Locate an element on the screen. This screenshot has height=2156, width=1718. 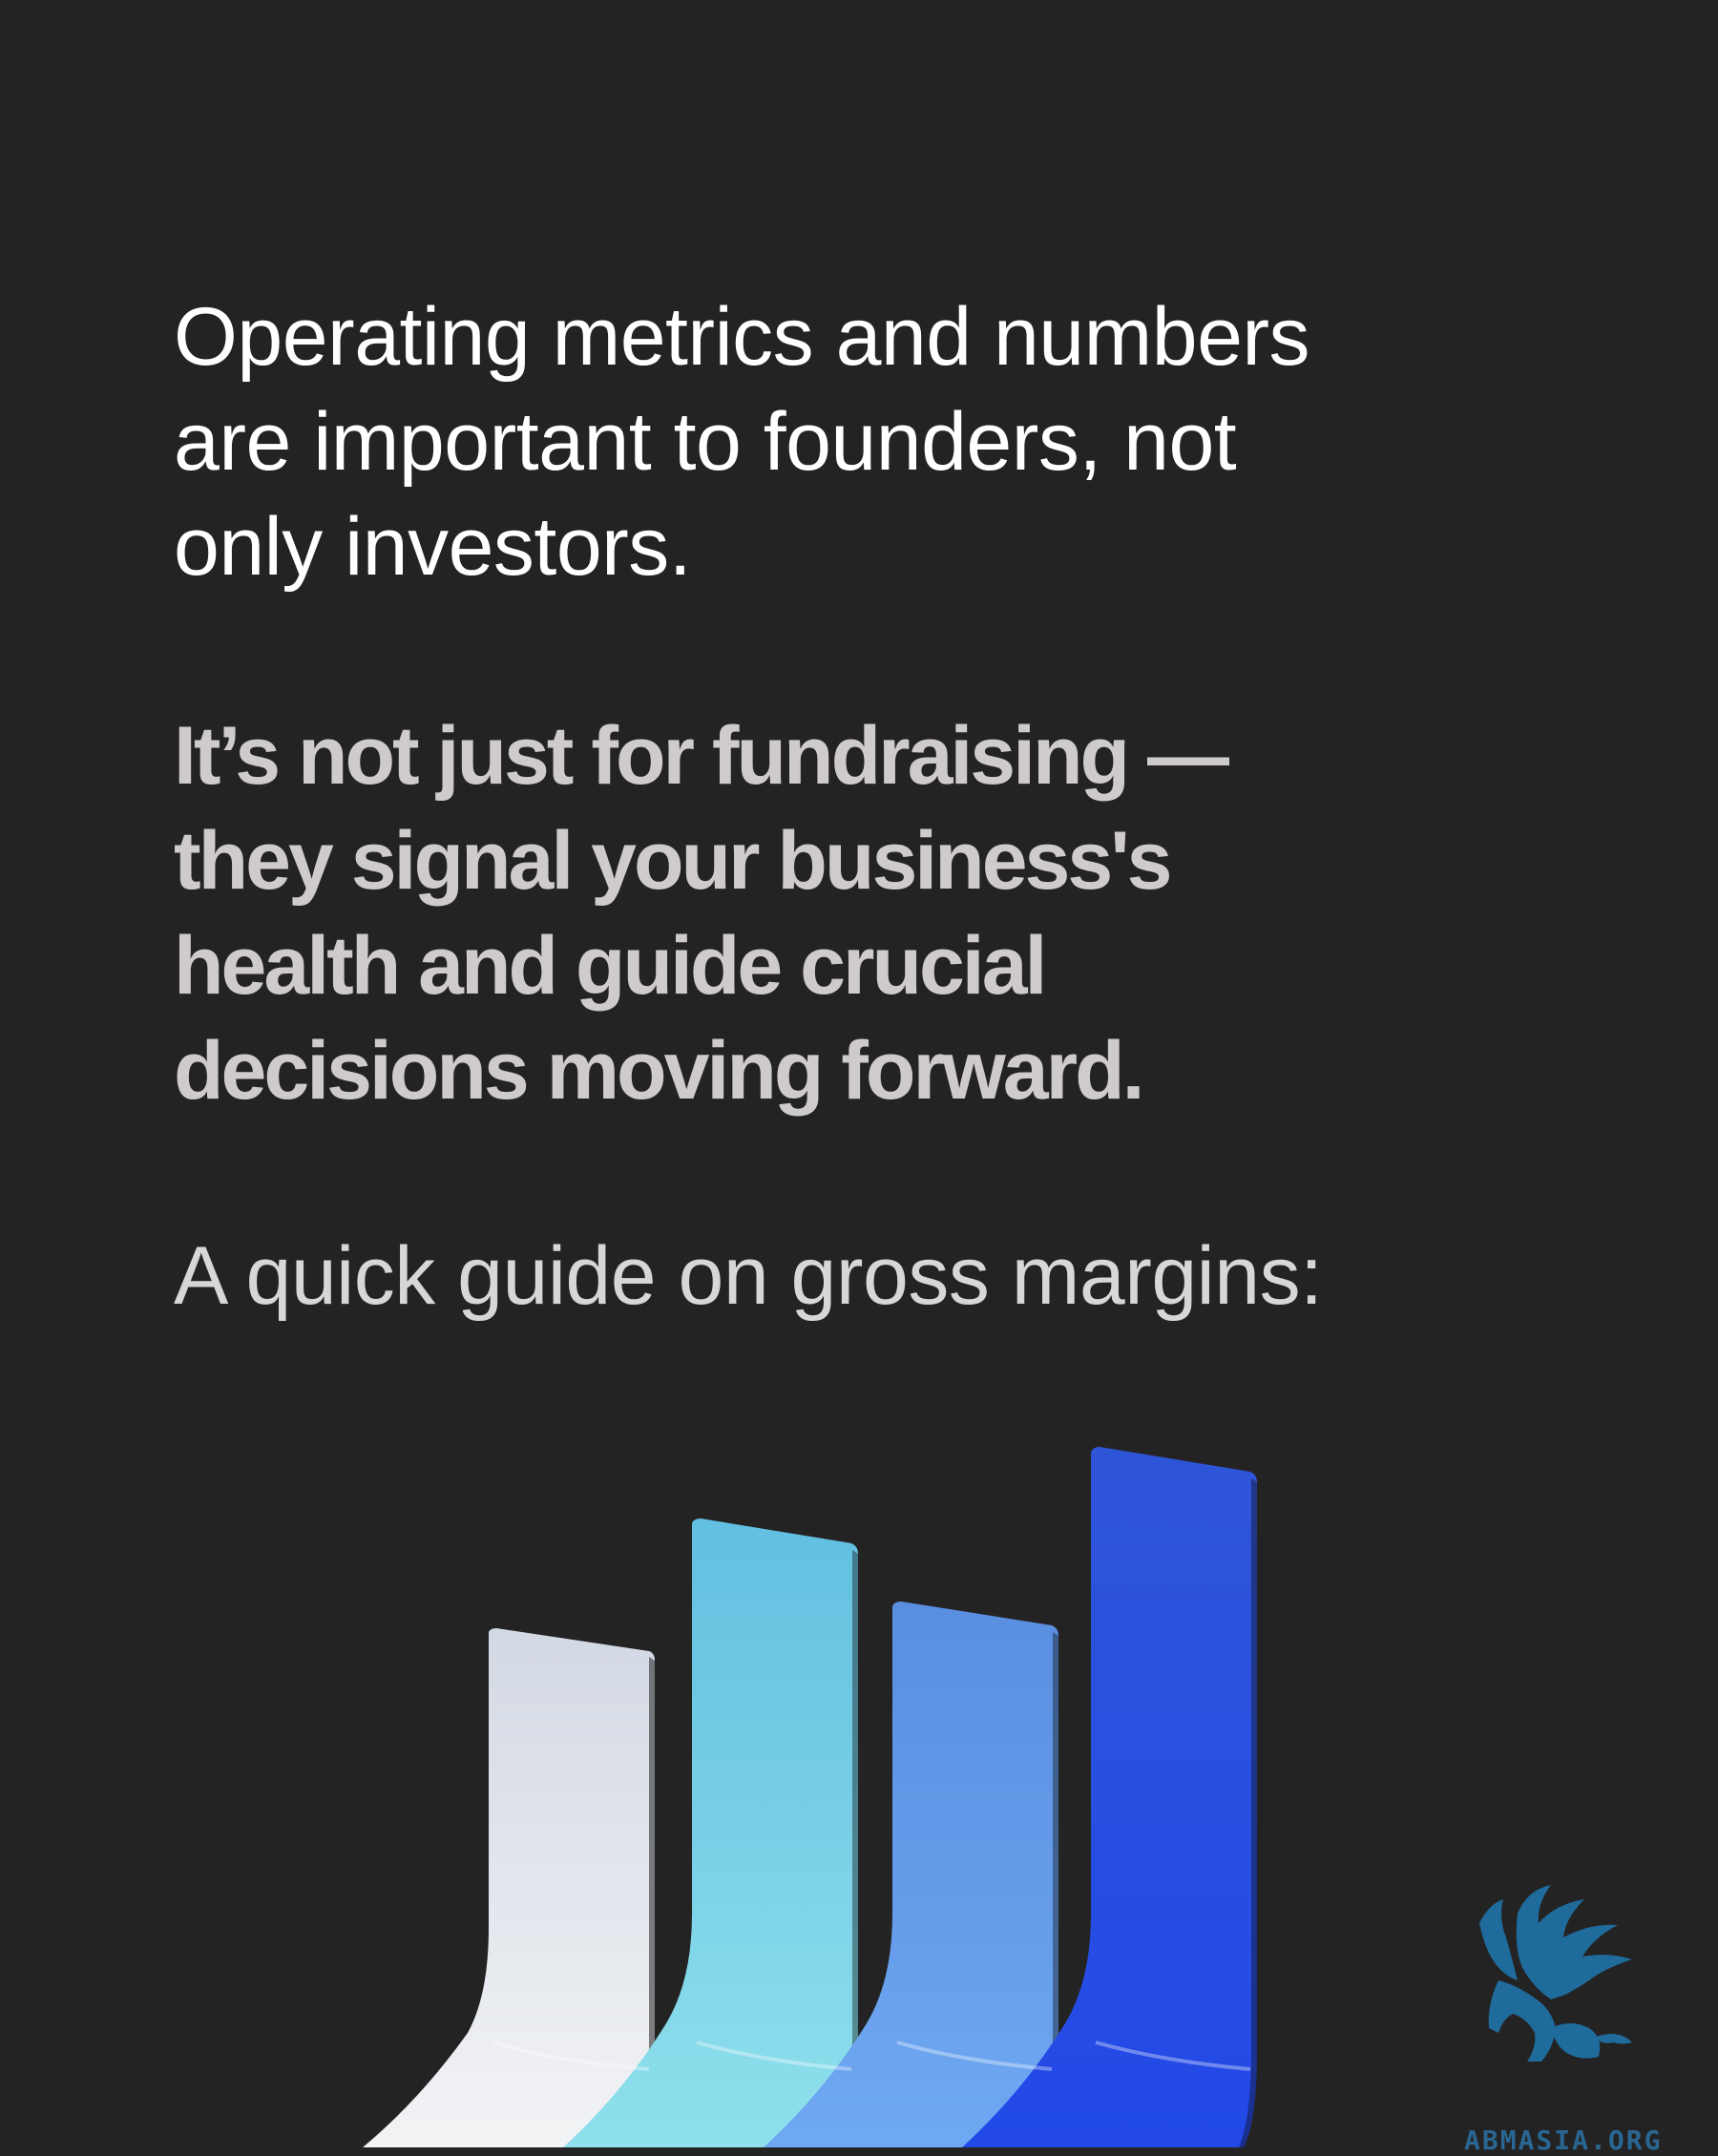
guide-text: A quick guide on gross margins: is located at coordinates (748, 1276).